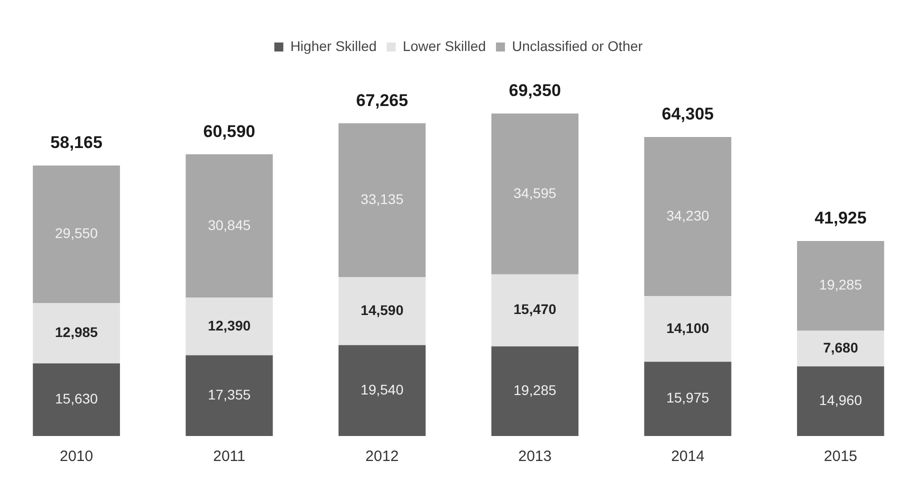  I want to click on data-label: 30,845, so click(229, 224).